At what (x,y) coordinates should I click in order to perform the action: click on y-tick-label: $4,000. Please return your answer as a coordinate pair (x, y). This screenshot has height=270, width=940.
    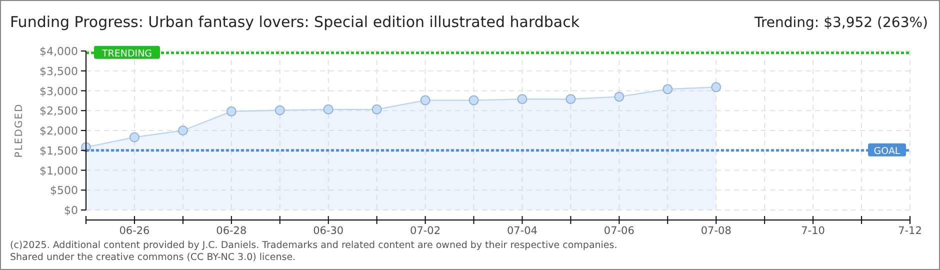
    Looking at the image, I should click on (59, 51).